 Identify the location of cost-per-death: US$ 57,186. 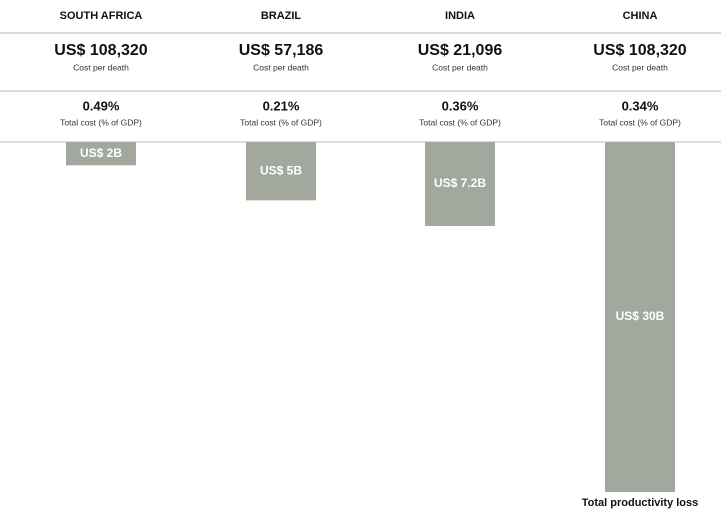
(281, 50).